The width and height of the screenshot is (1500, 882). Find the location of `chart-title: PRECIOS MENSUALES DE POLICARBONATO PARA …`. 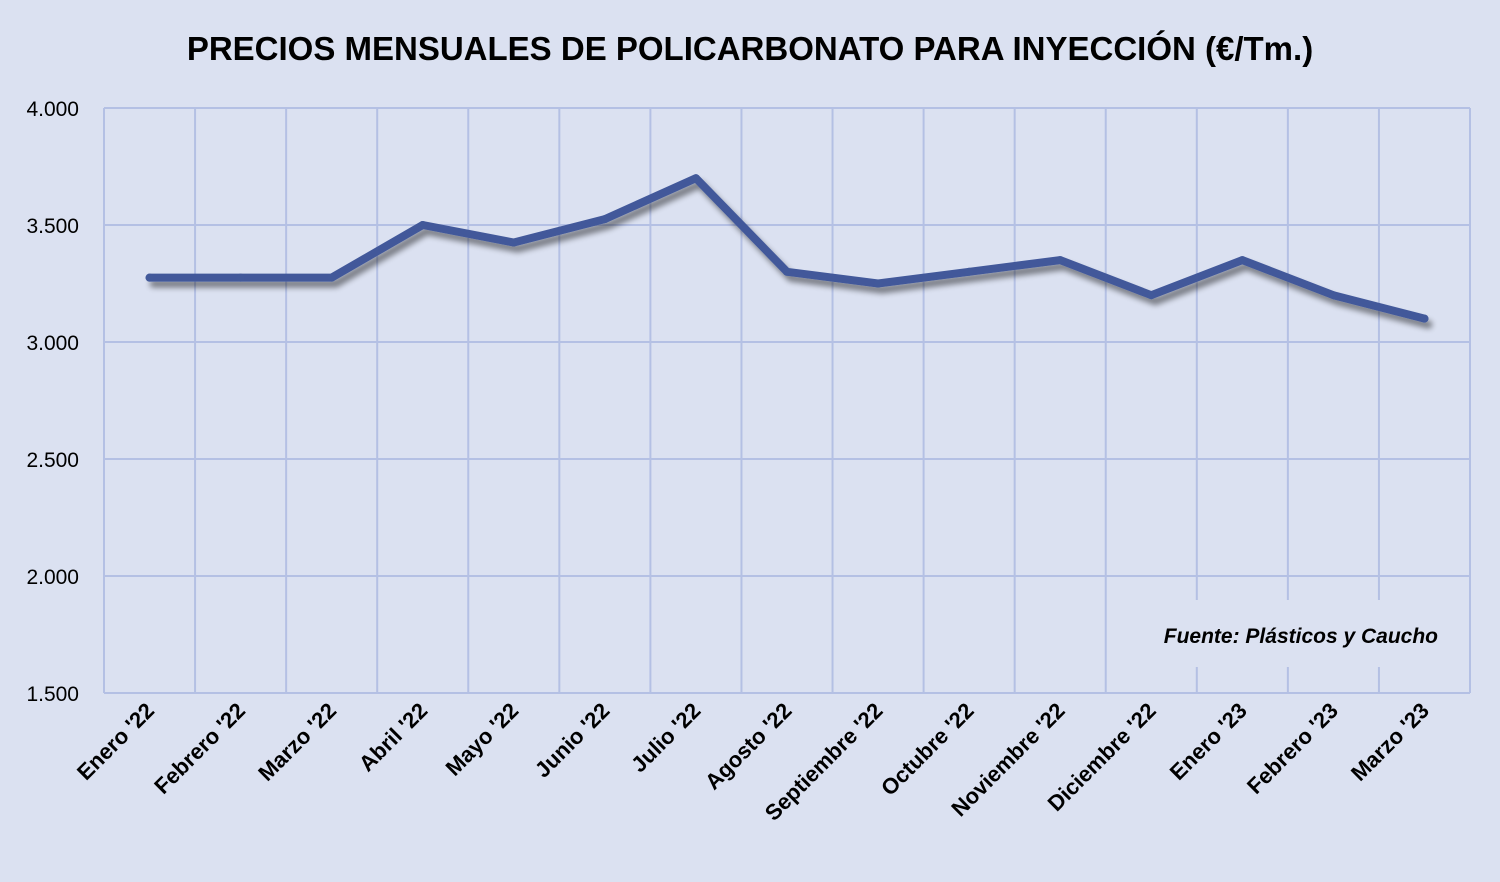

chart-title: PRECIOS MENSUALES DE POLICARBONATO PARA … is located at coordinates (750, 48).